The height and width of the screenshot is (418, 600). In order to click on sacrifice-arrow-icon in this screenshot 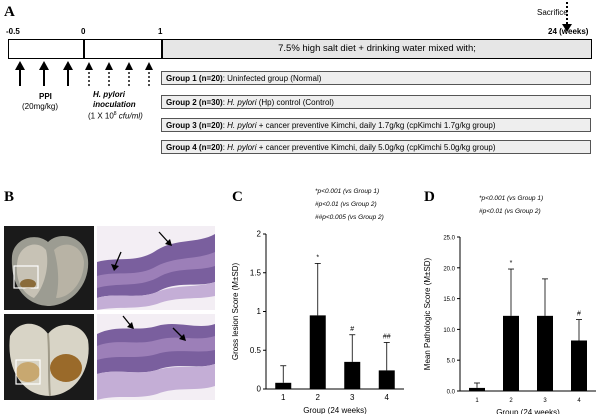, I will do `click(567, 17)`.